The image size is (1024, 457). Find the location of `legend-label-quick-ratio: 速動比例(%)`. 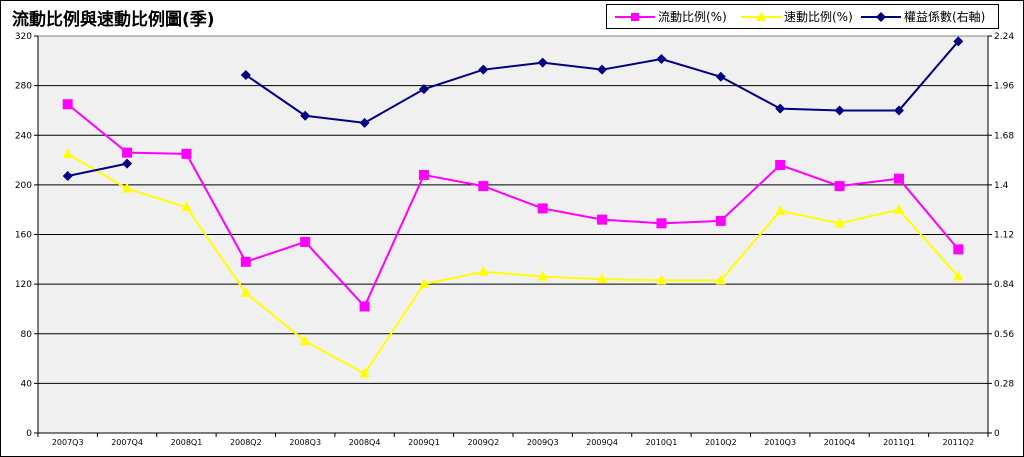

legend-label-quick-ratio: 速動比例(%) is located at coordinates (818, 17).